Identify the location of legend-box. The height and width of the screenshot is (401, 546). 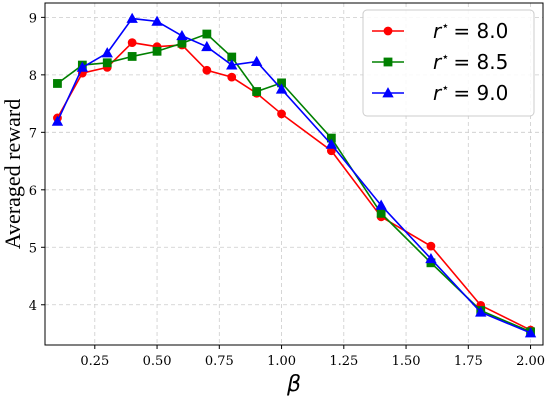
(448, 63).